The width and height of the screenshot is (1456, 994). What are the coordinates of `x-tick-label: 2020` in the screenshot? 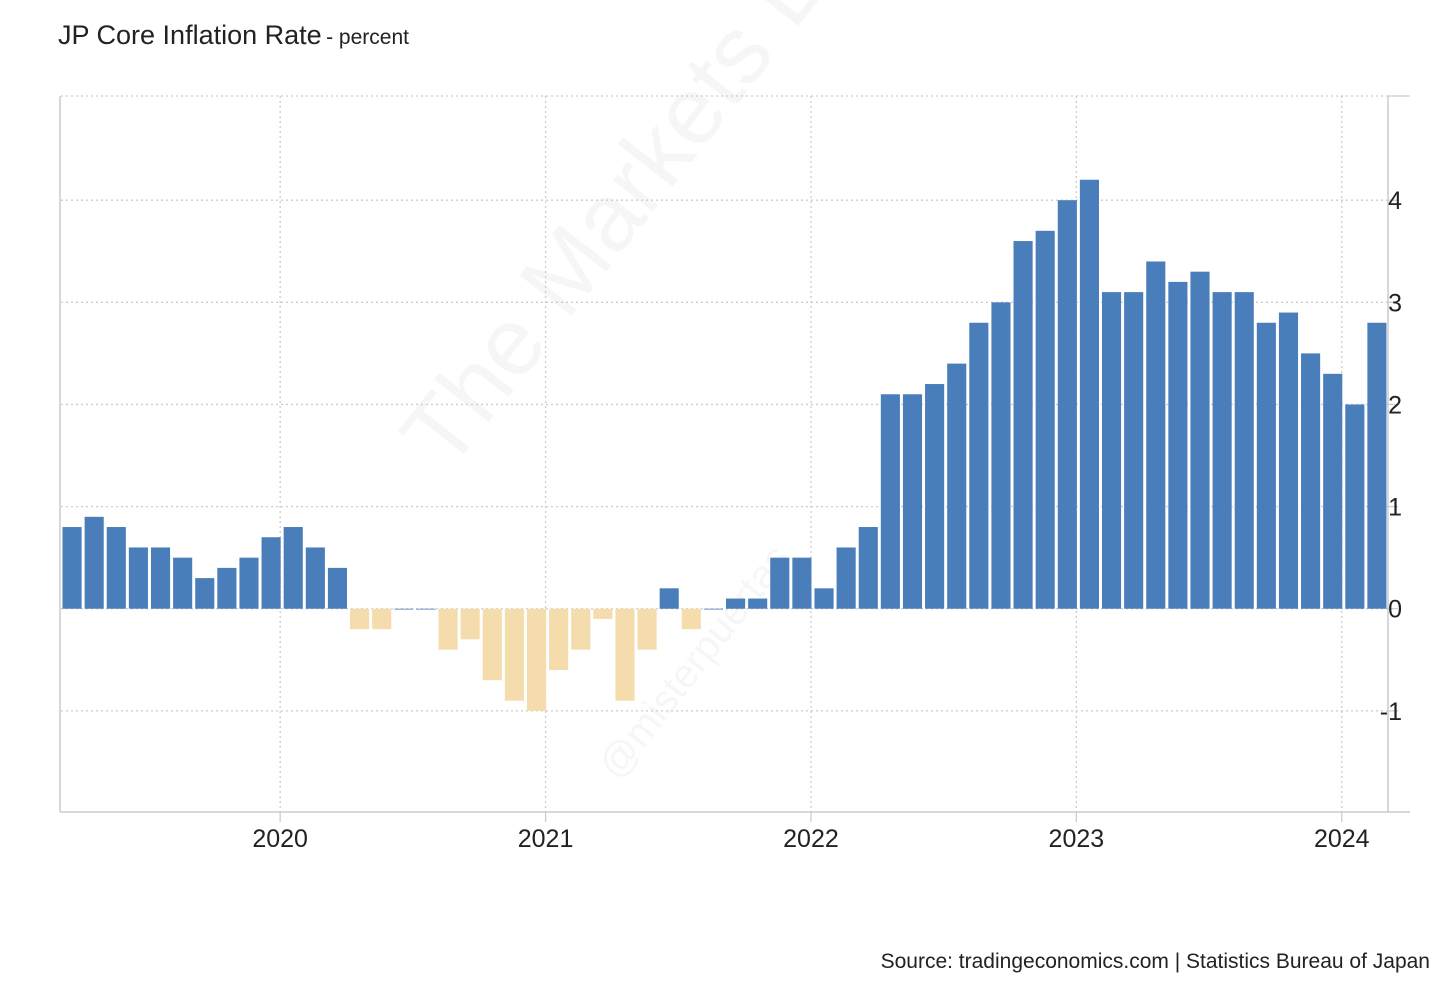 It's located at (280, 839).